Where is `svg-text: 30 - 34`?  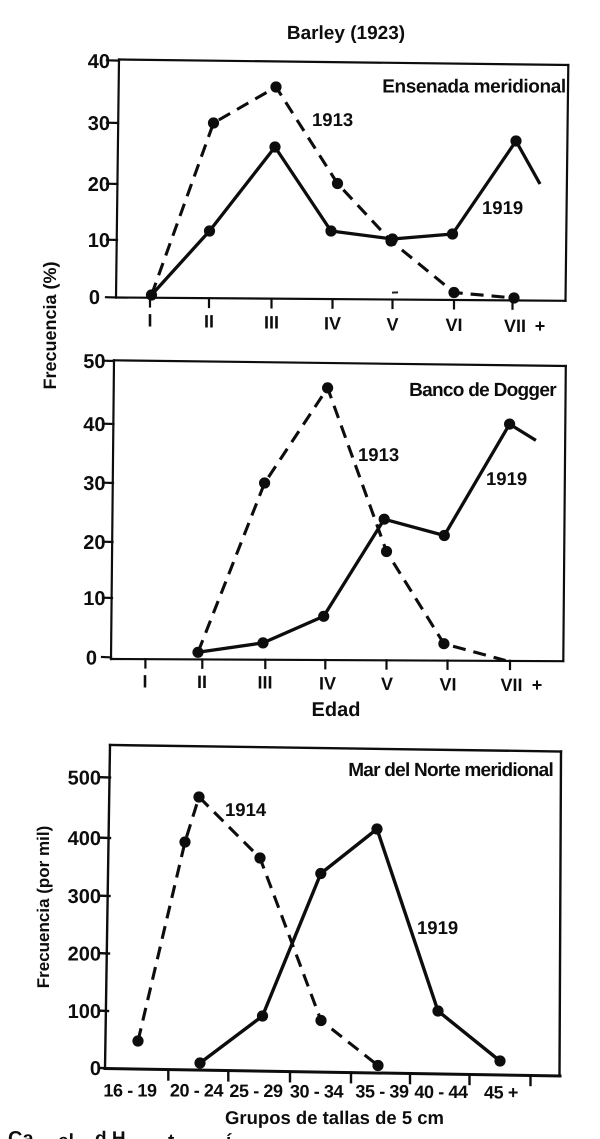
svg-text: 30 - 34 is located at coordinates (317, 1091).